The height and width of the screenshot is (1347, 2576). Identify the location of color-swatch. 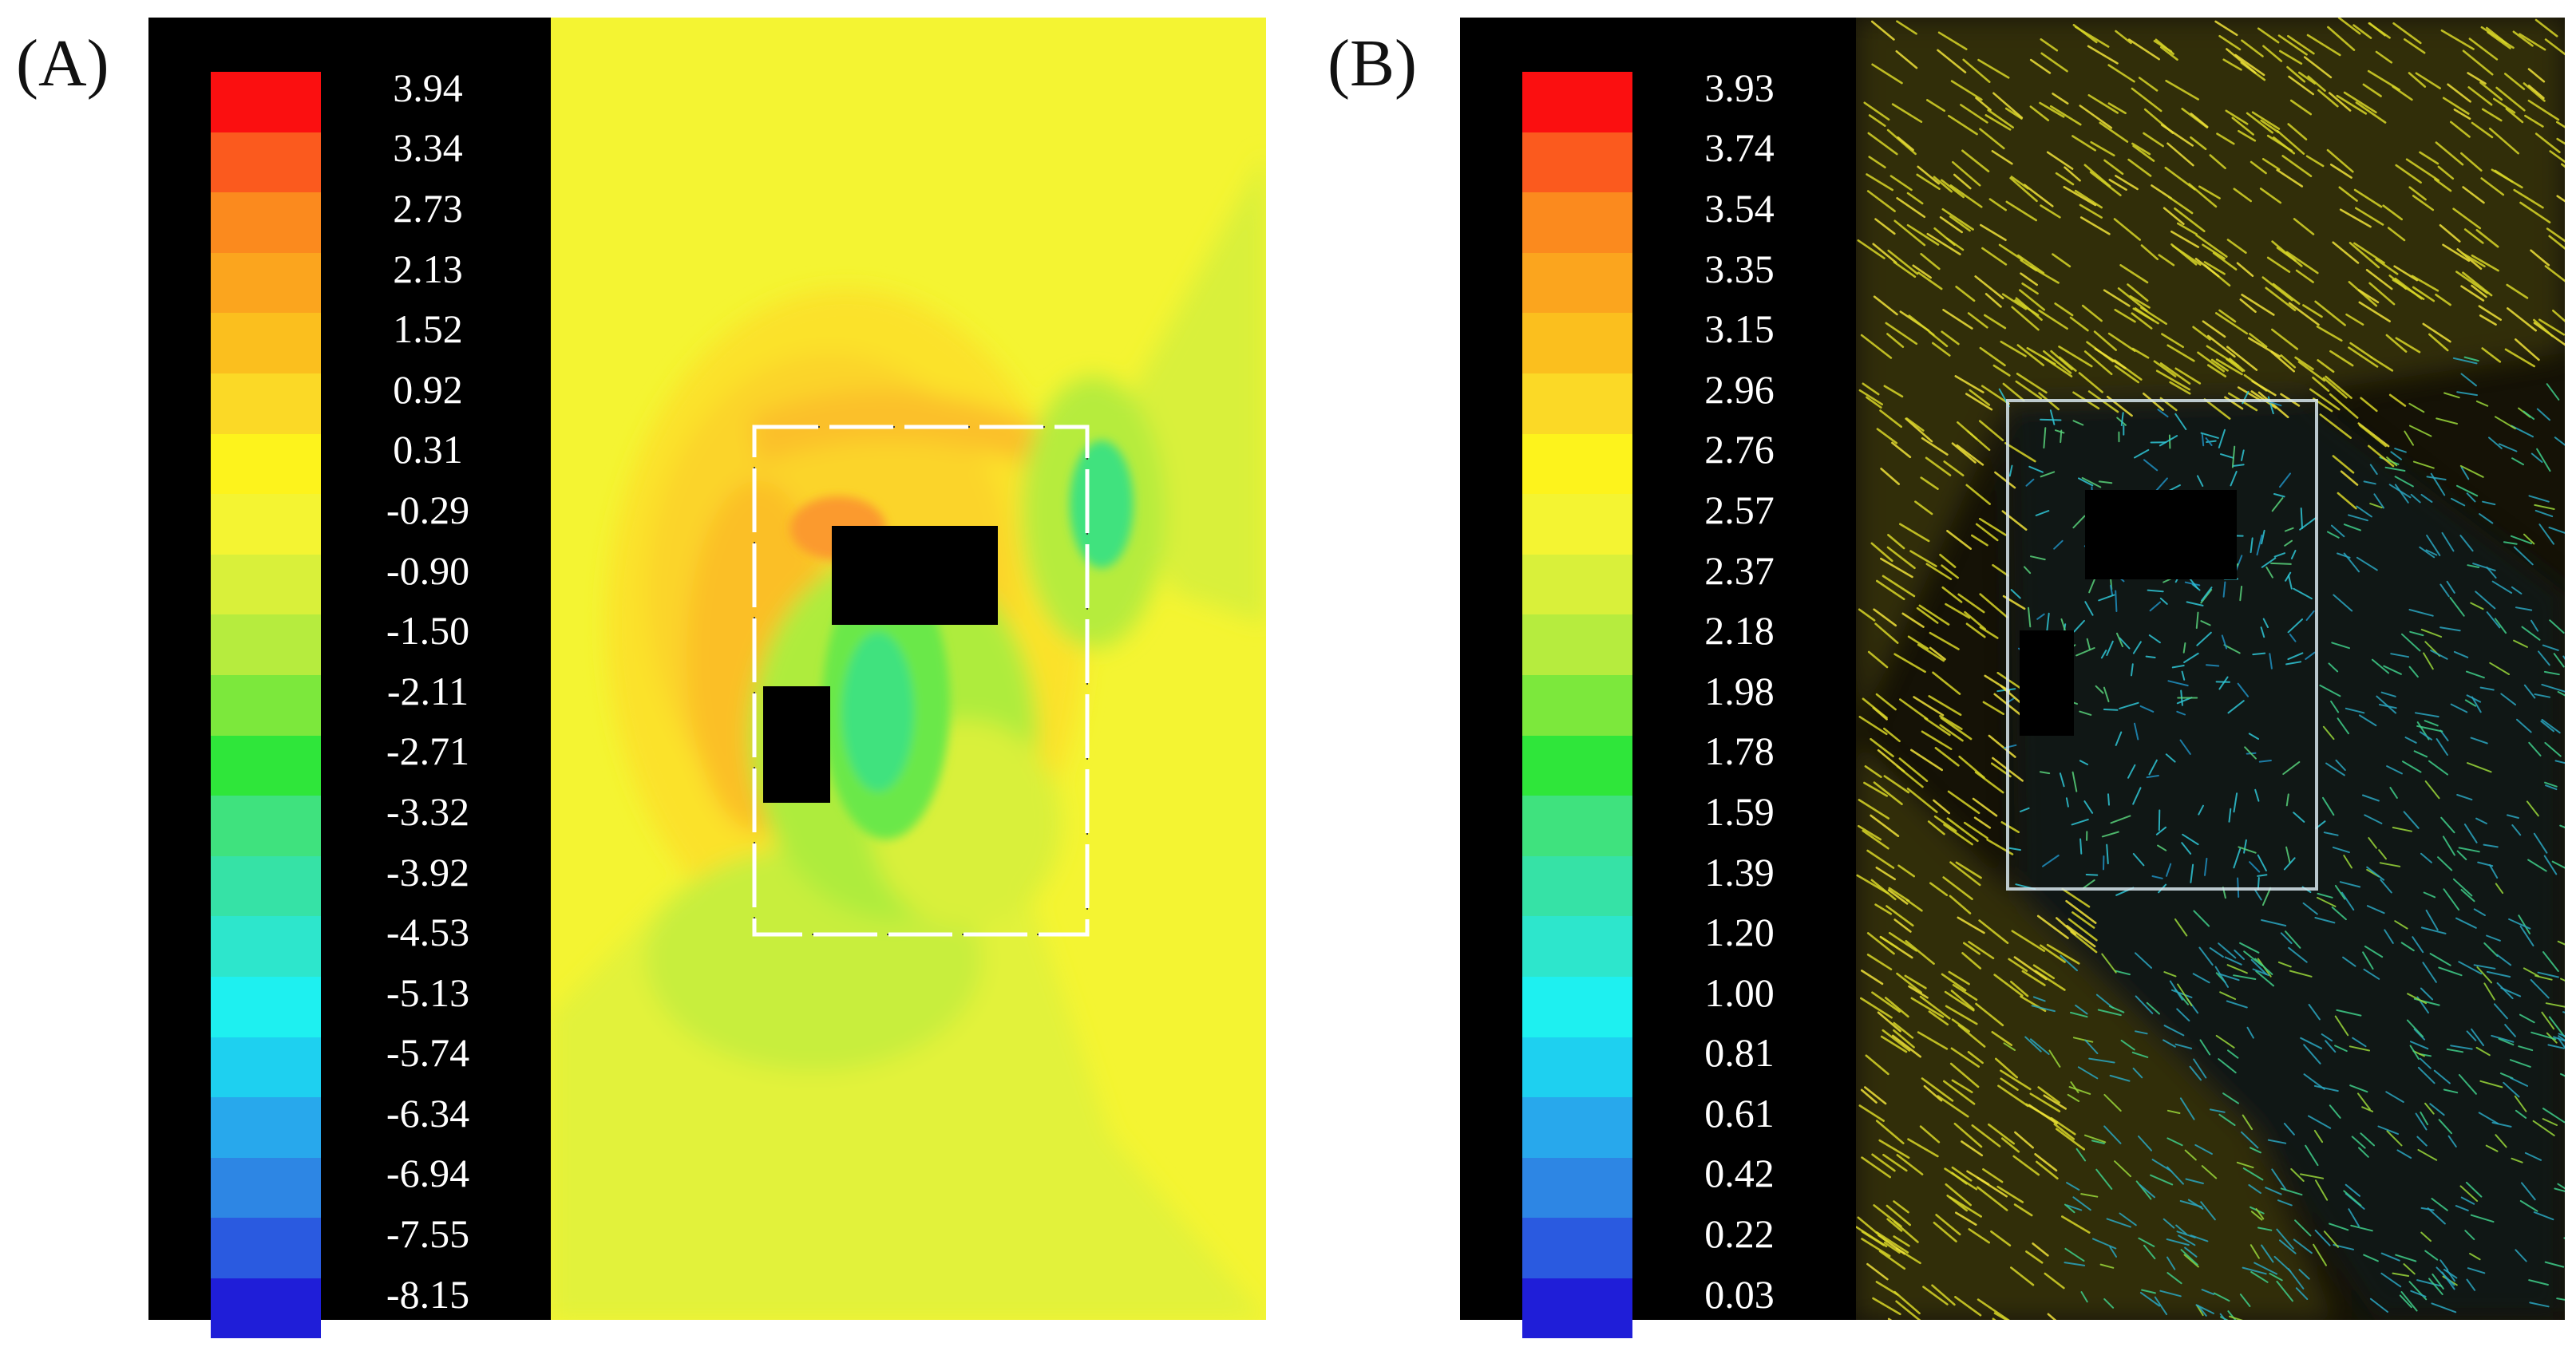
(1577, 464).